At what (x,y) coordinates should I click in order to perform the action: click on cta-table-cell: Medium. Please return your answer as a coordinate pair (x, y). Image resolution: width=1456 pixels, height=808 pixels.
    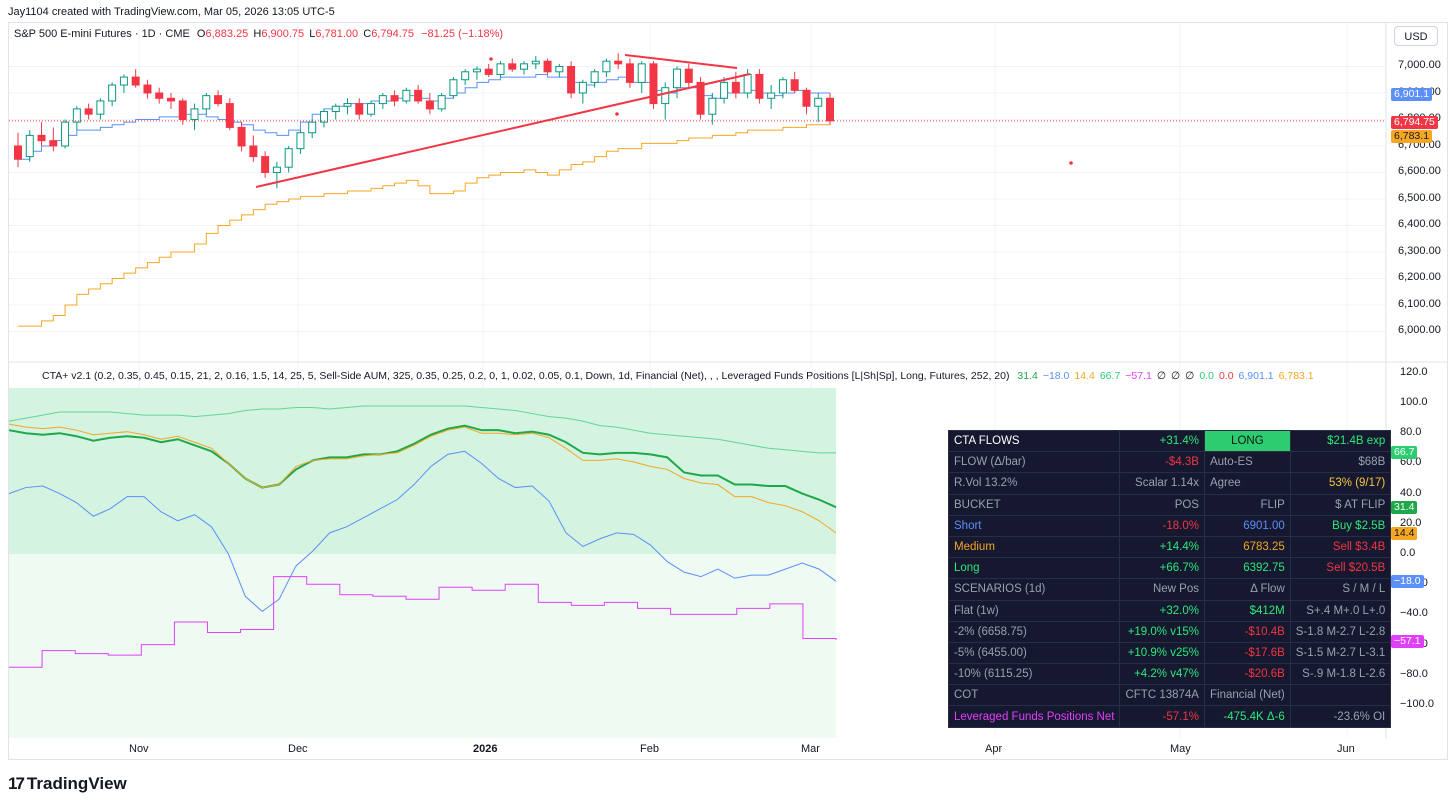
    Looking at the image, I should click on (1034, 547).